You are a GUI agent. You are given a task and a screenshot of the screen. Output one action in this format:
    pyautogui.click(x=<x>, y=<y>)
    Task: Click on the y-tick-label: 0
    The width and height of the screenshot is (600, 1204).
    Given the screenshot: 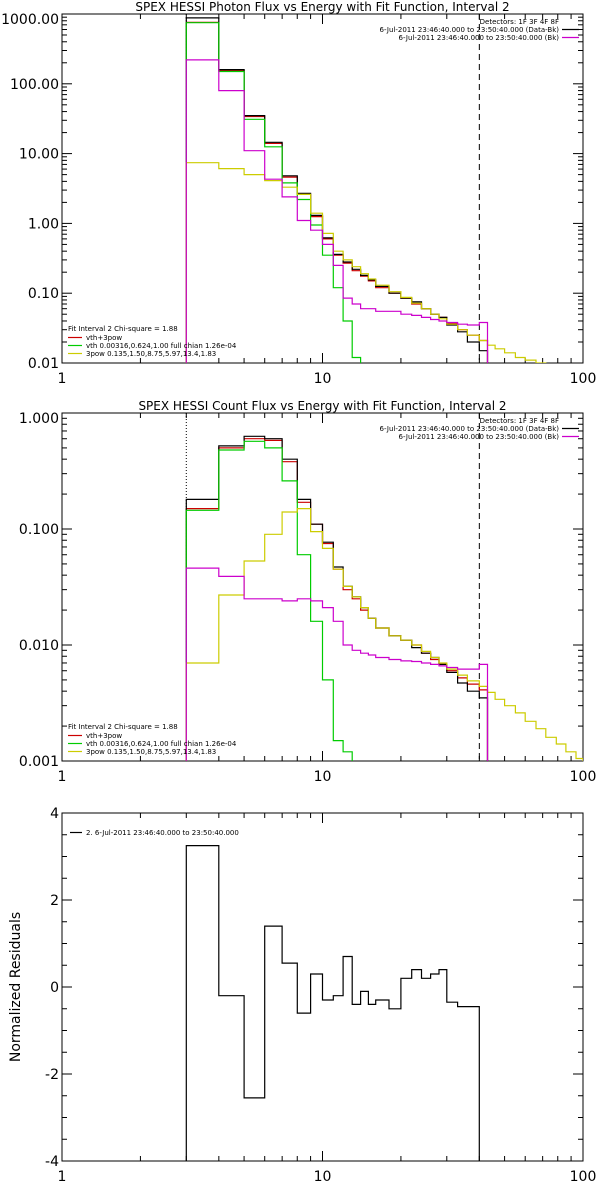 What is the action you would take?
    pyautogui.click(x=54, y=988)
    